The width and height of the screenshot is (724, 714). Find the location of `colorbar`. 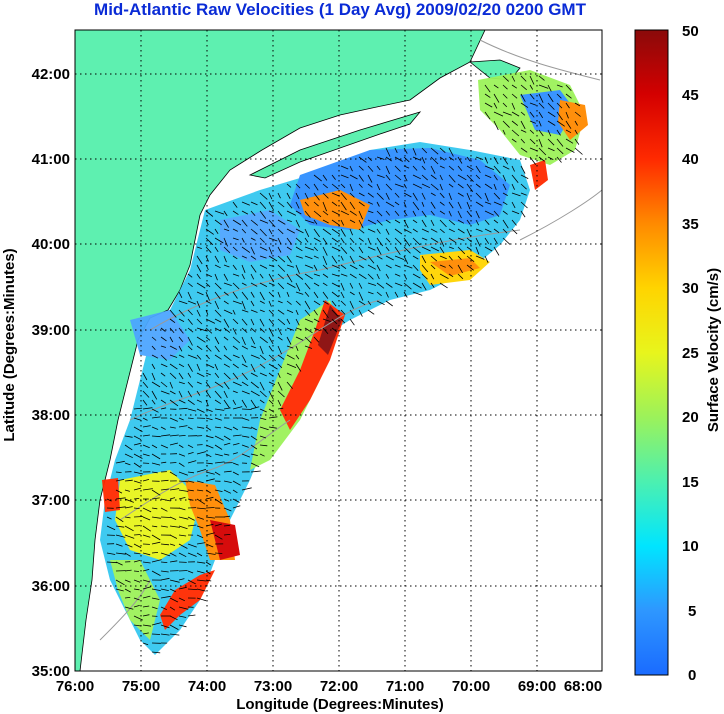

colorbar is located at coordinates (651, 352).